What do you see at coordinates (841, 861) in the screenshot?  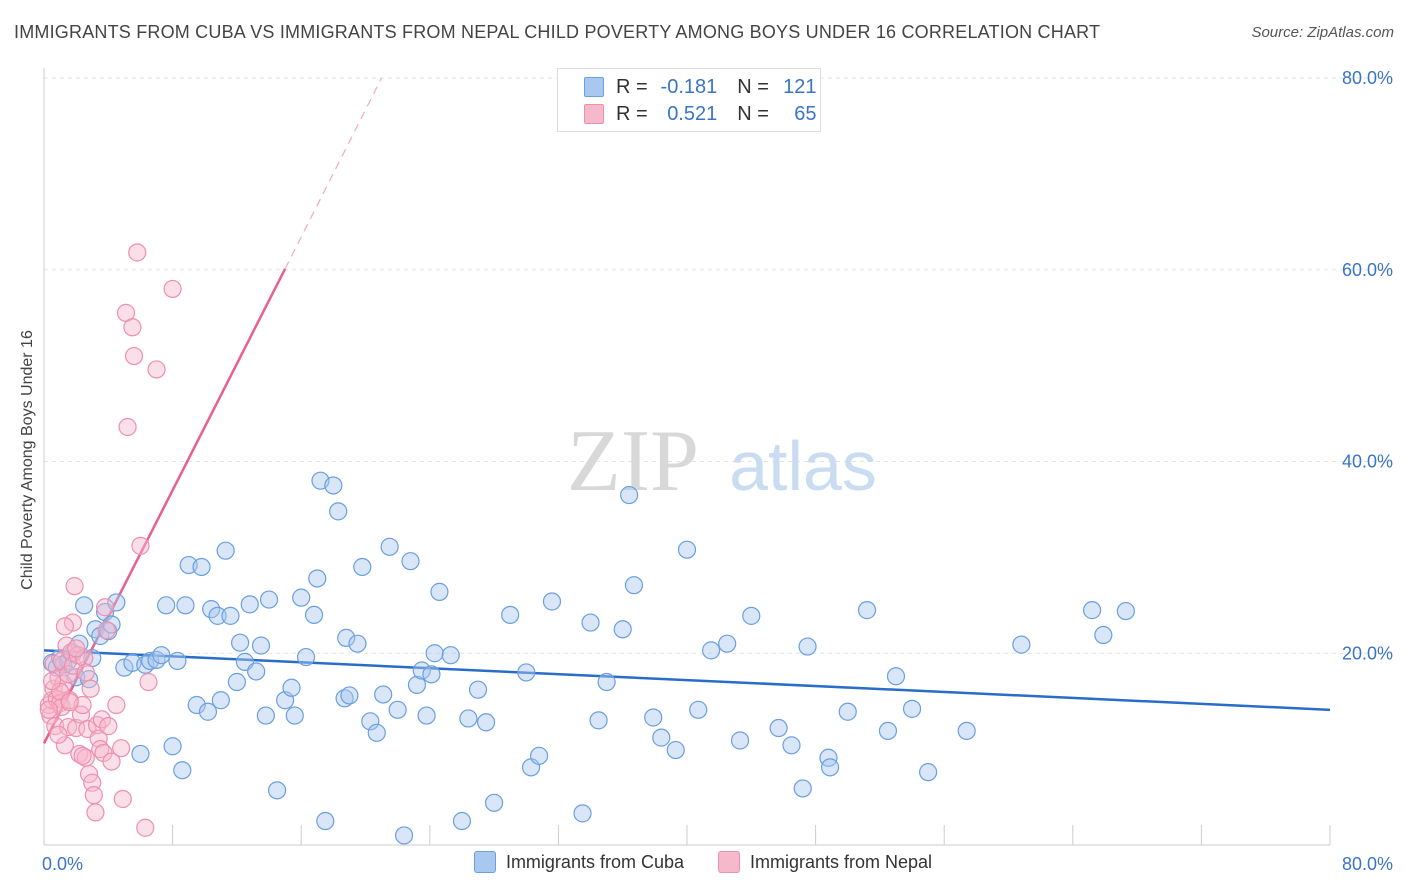 I see `nepal-legend-label: Immigrants from Nepal` at bounding box center [841, 861].